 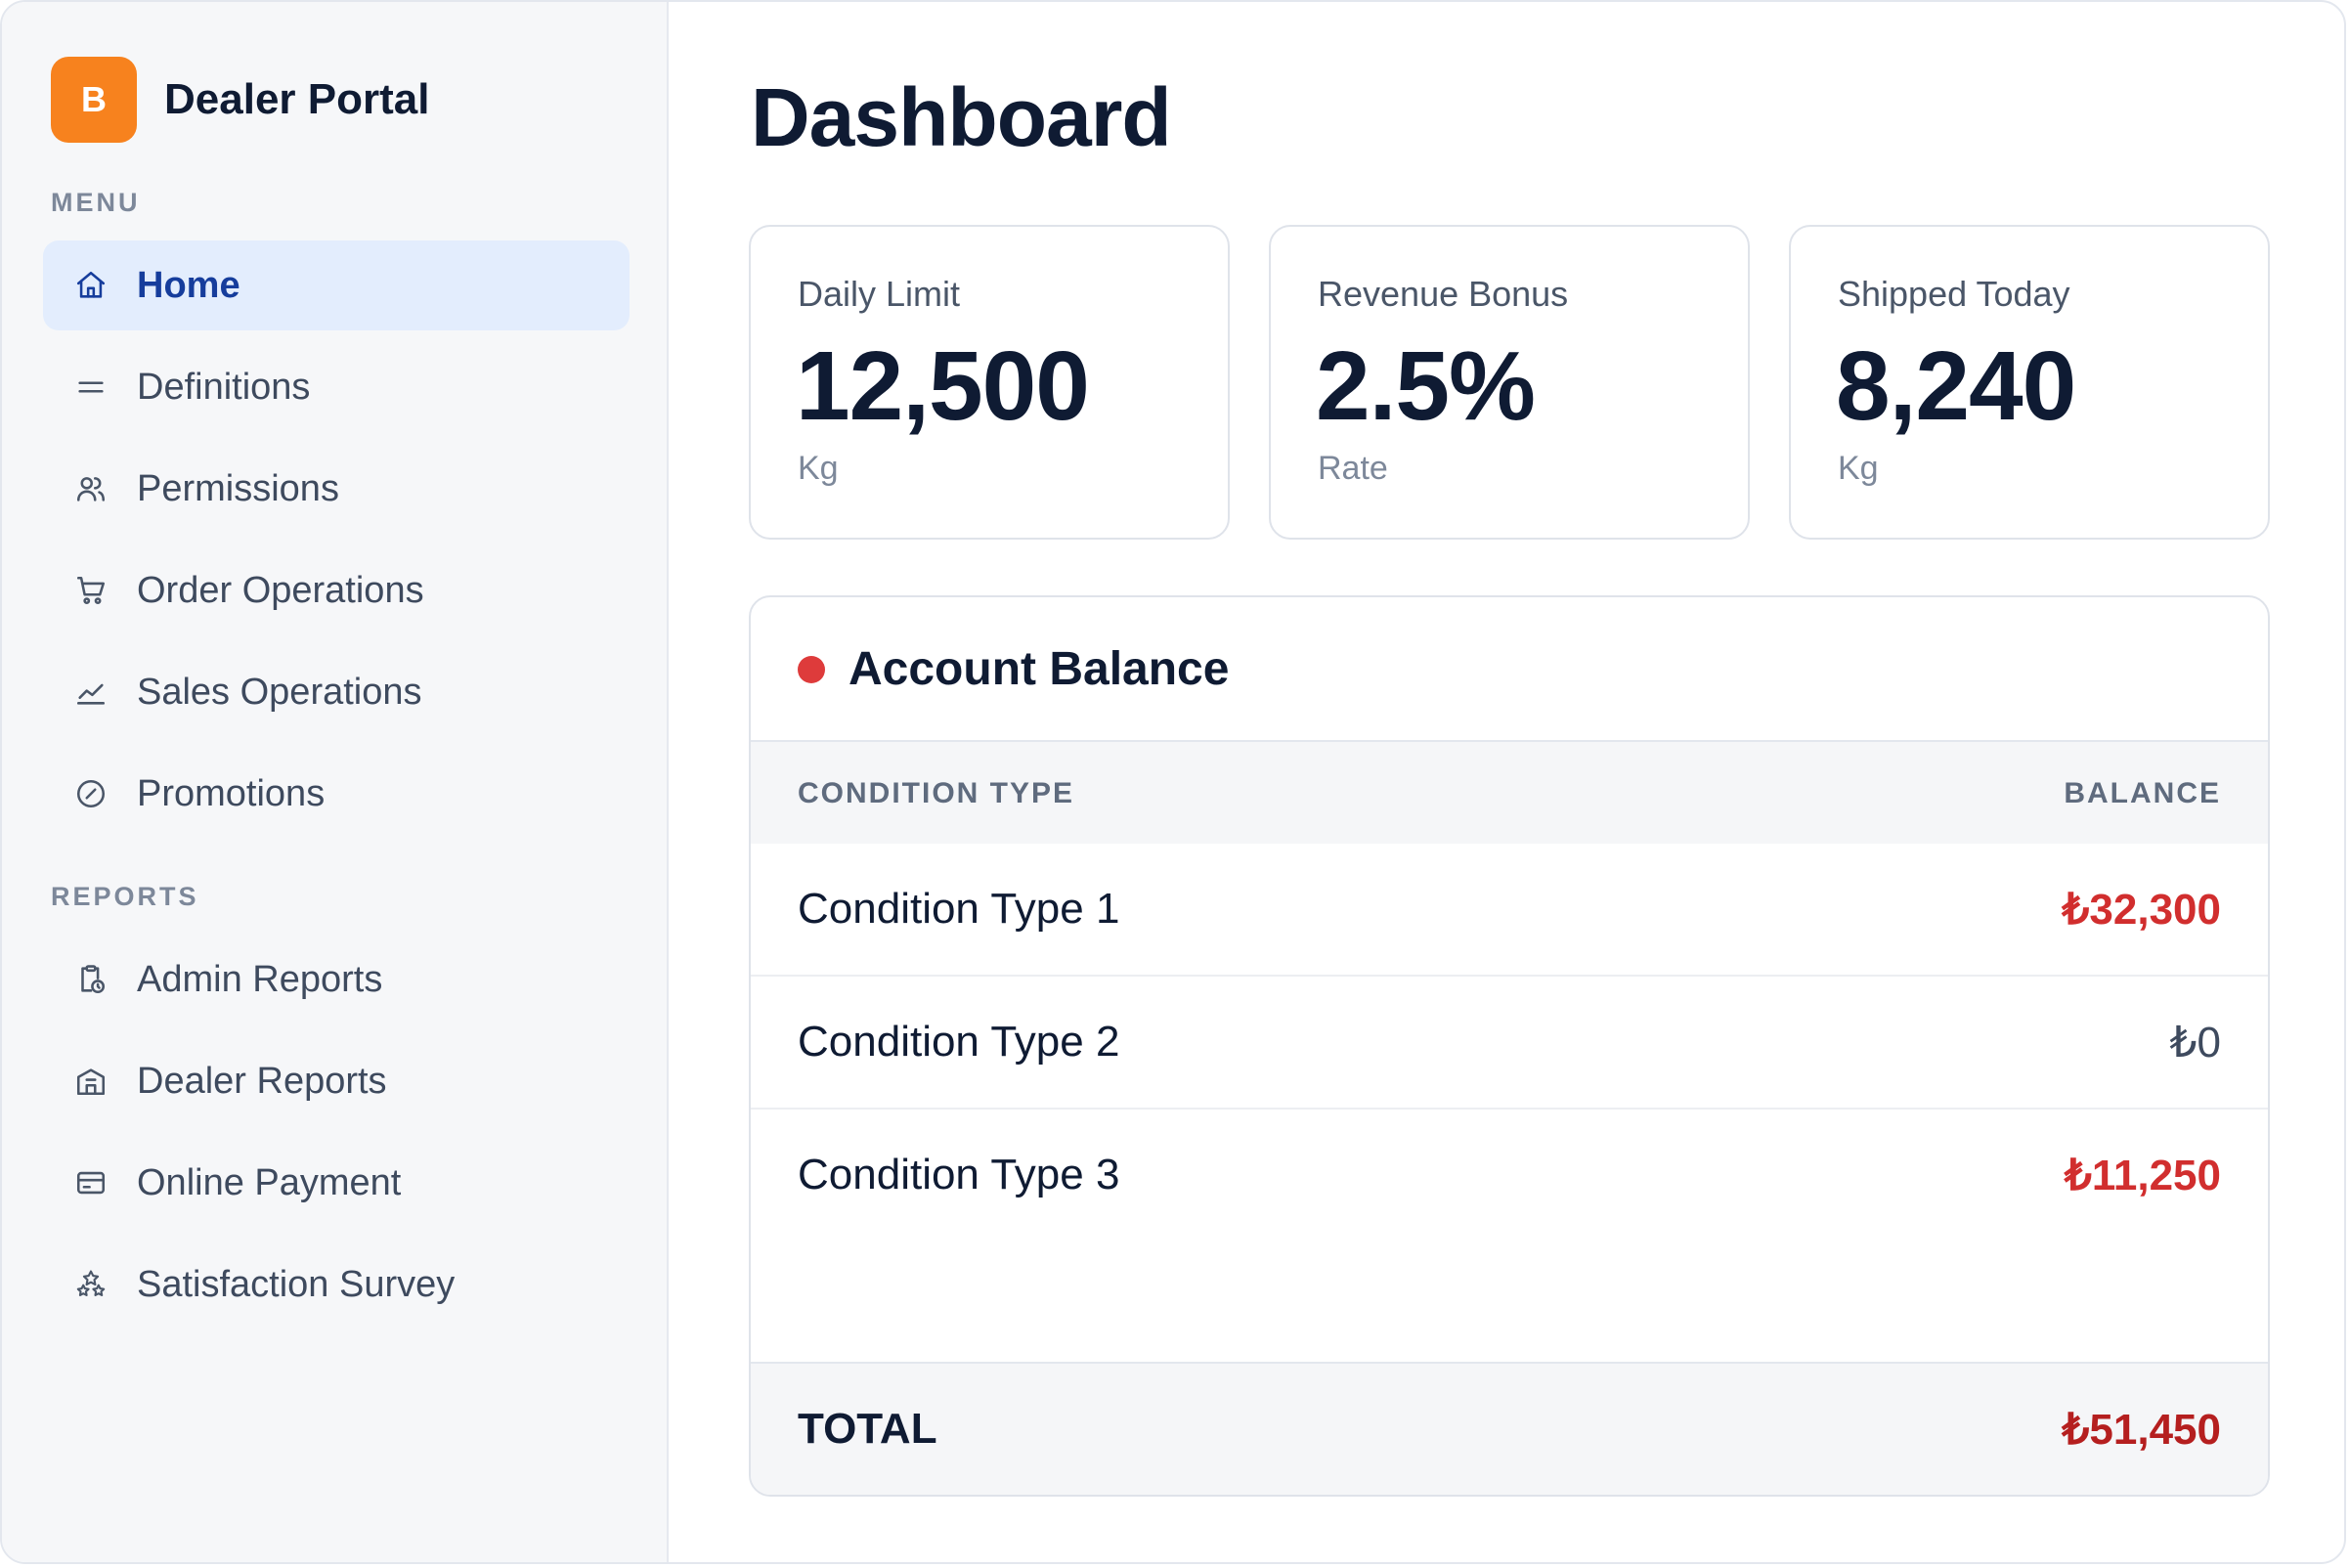 I want to click on sidebar-item-home: Home, so click(x=336, y=285).